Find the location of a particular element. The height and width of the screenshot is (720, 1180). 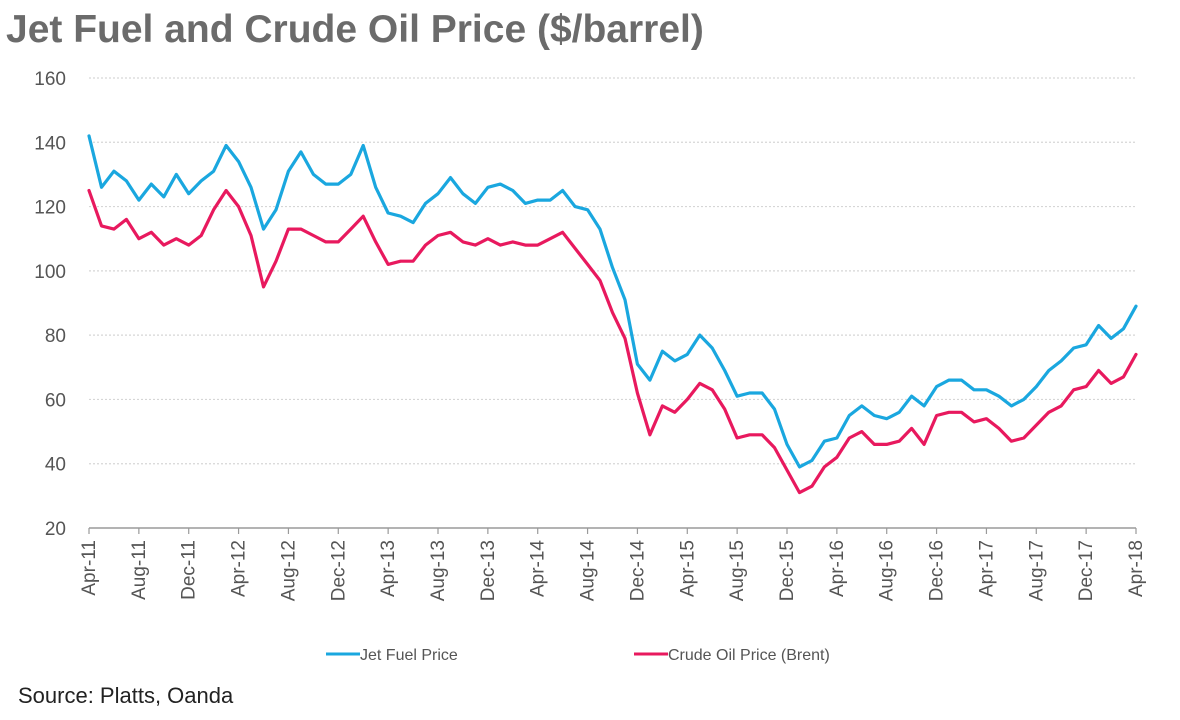

x-tick-label: Aug-15 is located at coordinates (737, 570).